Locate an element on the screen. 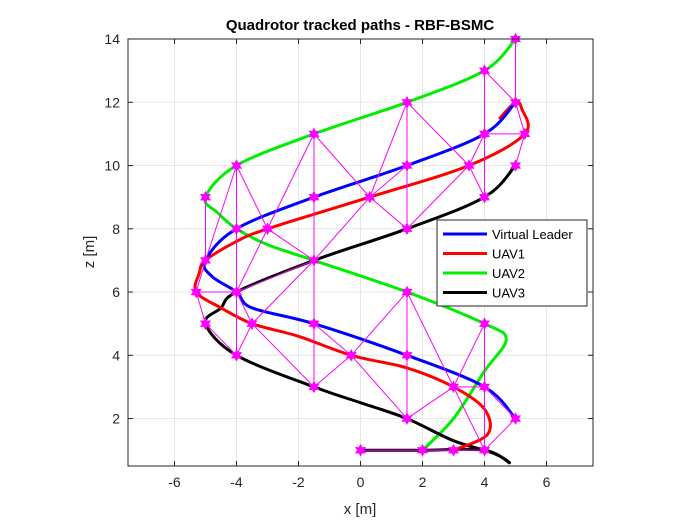 The image size is (700, 525). x-tick-label: 0 is located at coordinates (361, 482).